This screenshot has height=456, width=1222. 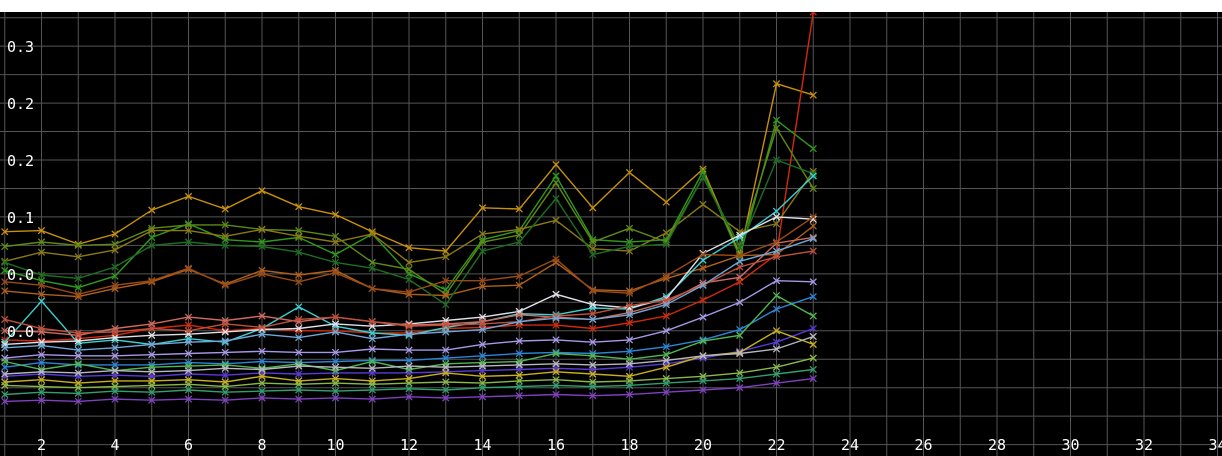 What do you see at coordinates (114, 445) in the screenshot?
I see `x-tick-label: 4` at bounding box center [114, 445].